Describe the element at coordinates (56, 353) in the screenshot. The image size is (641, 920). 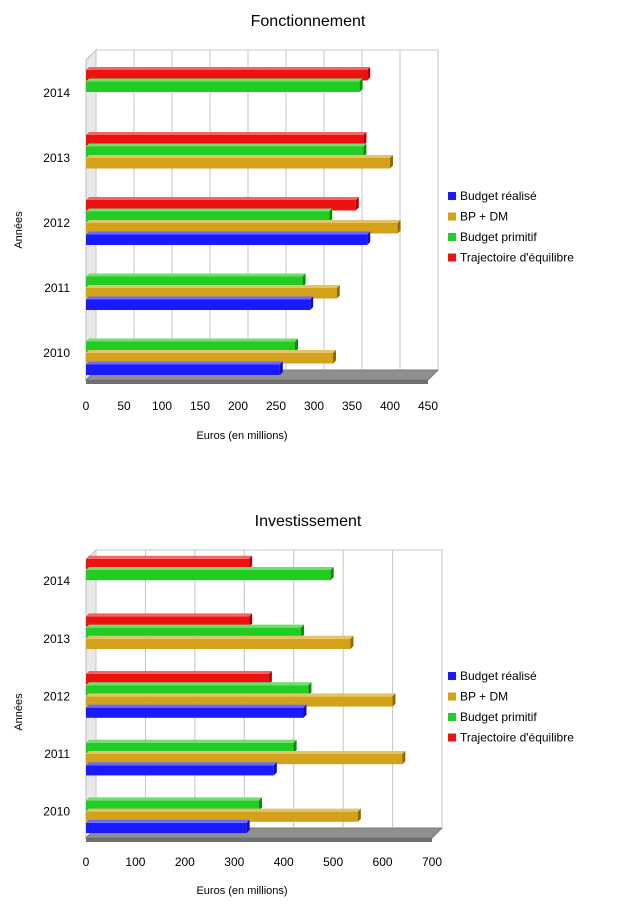
I see `y-tick-label: 2010` at that location.